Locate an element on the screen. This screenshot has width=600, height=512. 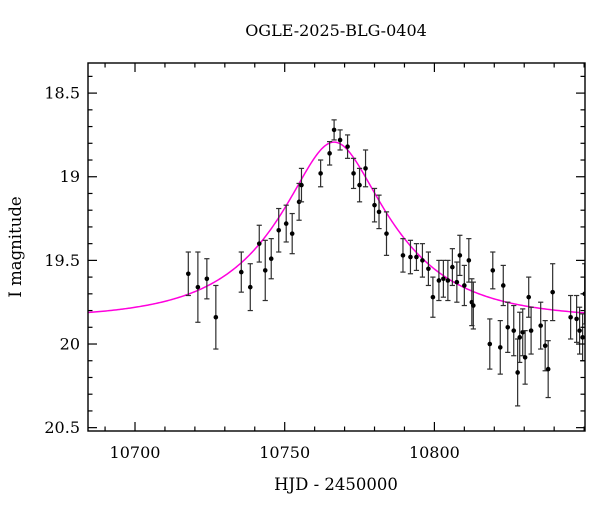
y-axis-label: I magnitude is located at coordinates (15, 246).